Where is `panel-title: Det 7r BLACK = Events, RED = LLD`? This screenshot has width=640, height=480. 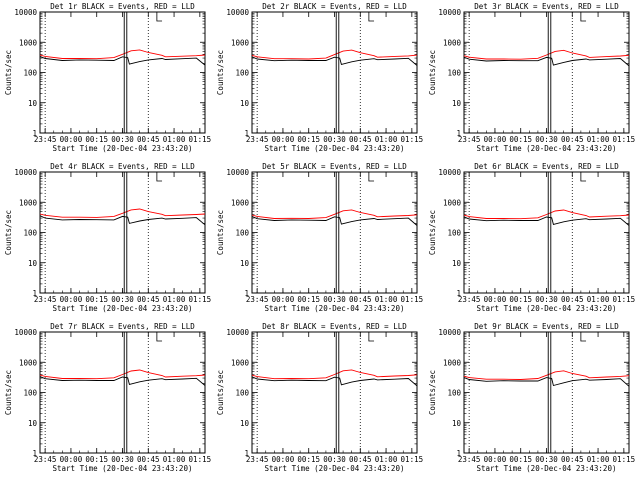 panel-title: Det 7r BLACK = Events, RED = LLD is located at coordinates (122, 326).